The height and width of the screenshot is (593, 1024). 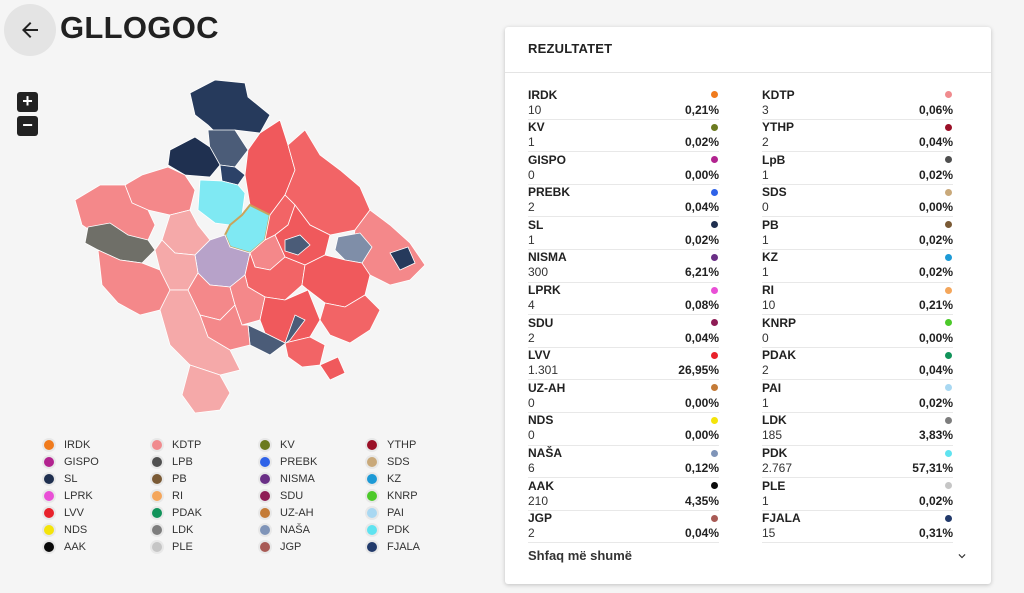 I want to click on map-region-mitrovica-north, so click(x=232, y=175).